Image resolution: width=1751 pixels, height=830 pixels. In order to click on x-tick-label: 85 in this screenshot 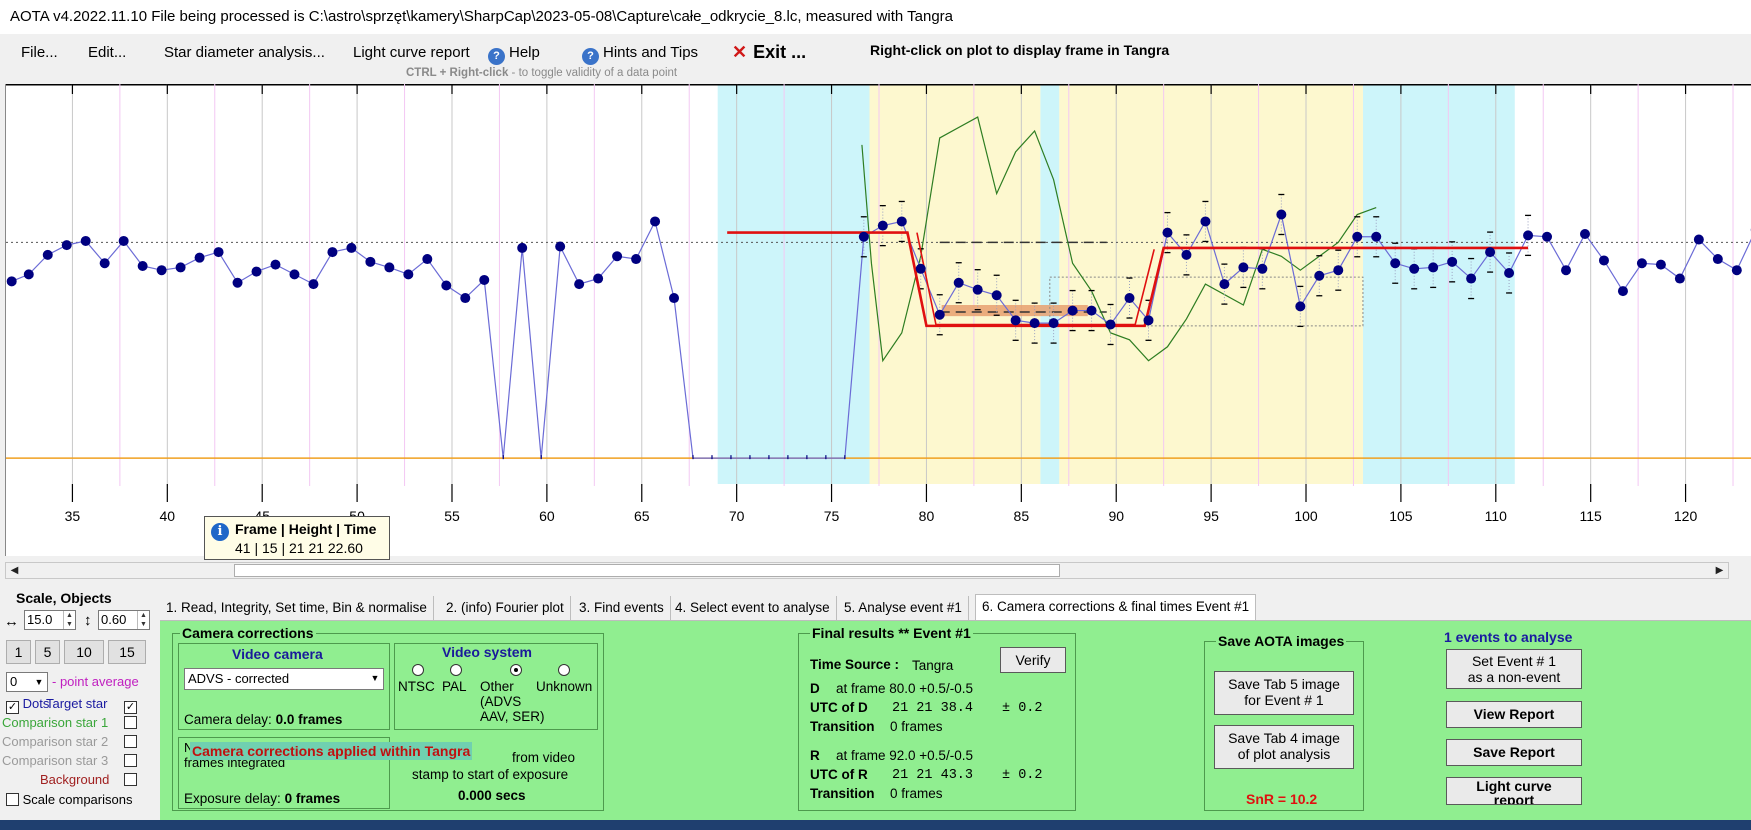, I will do `click(1022, 516)`.